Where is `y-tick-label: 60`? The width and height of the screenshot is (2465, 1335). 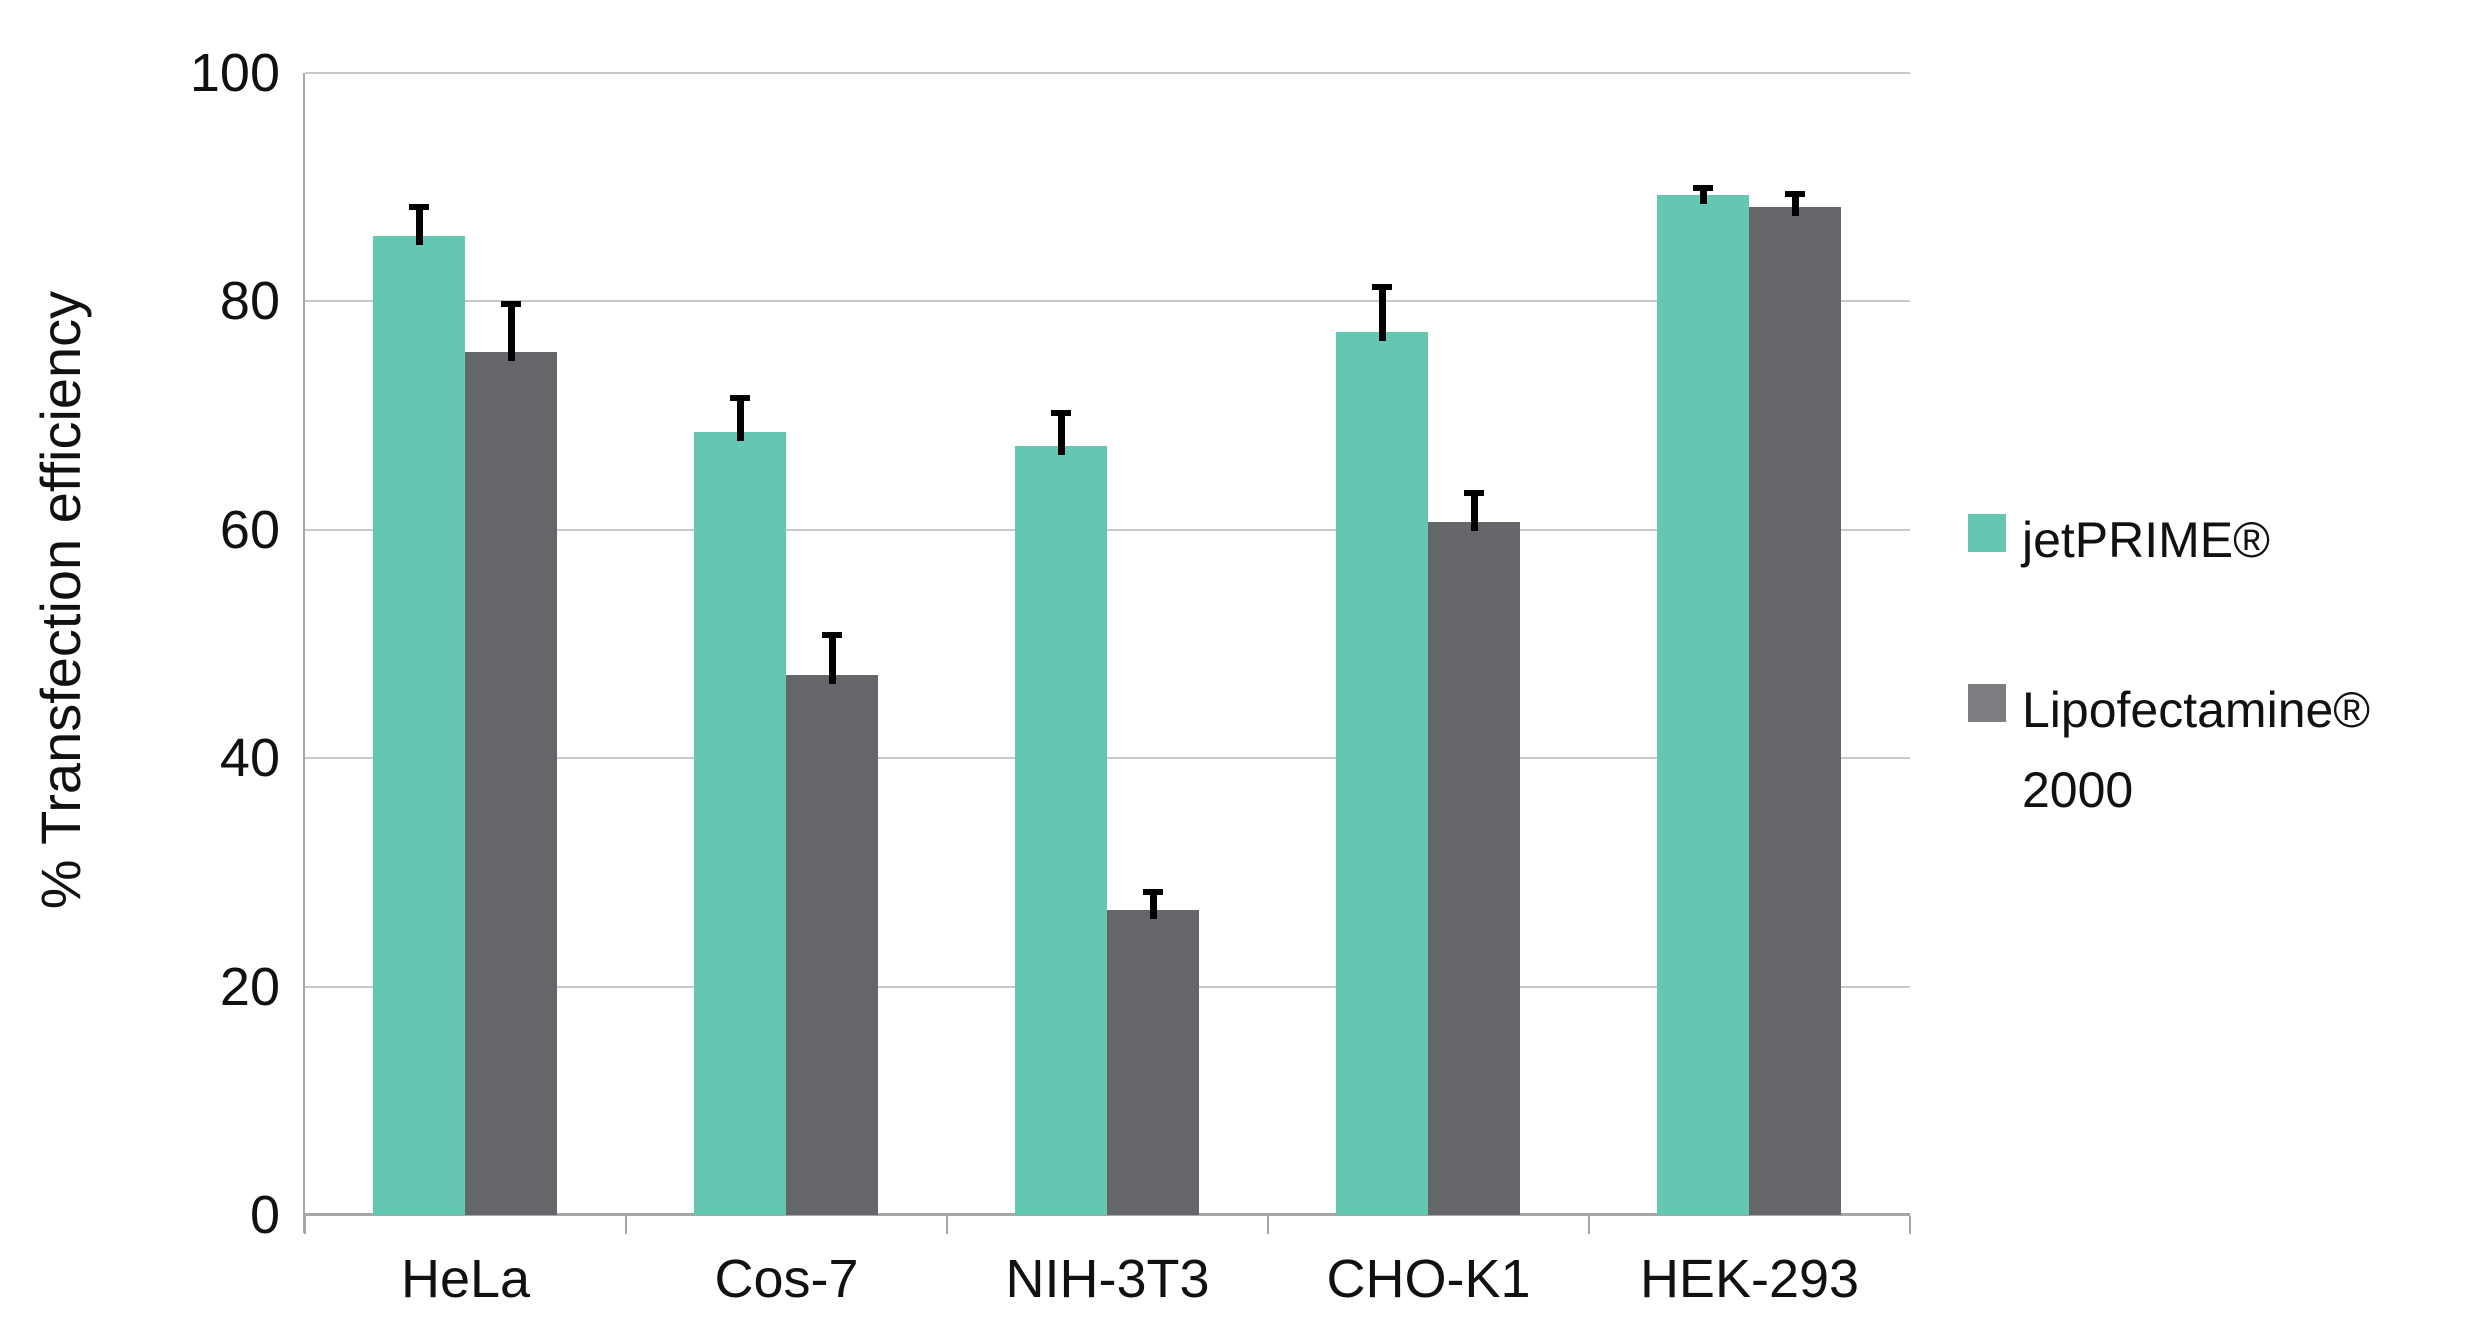
y-tick-label: 60 is located at coordinates (249, 529).